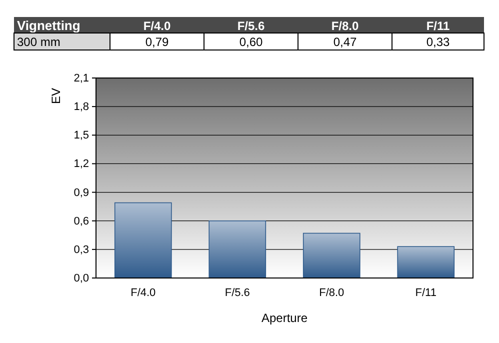 Image resolution: width=499 pixels, height=343 pixels. Describe the element at coordinates (81, 136) in the screenshot. I see `y-tick-label: 1,5` at that location.